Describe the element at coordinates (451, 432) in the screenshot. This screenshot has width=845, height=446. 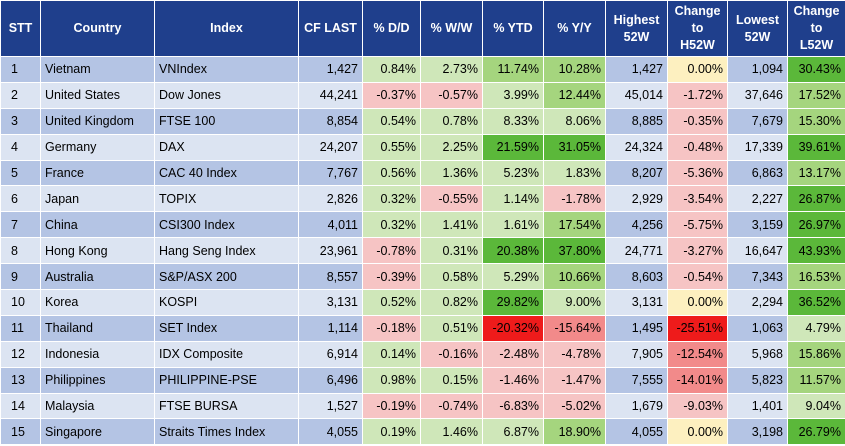
I see `cell-ww: 1.46%` at that location.